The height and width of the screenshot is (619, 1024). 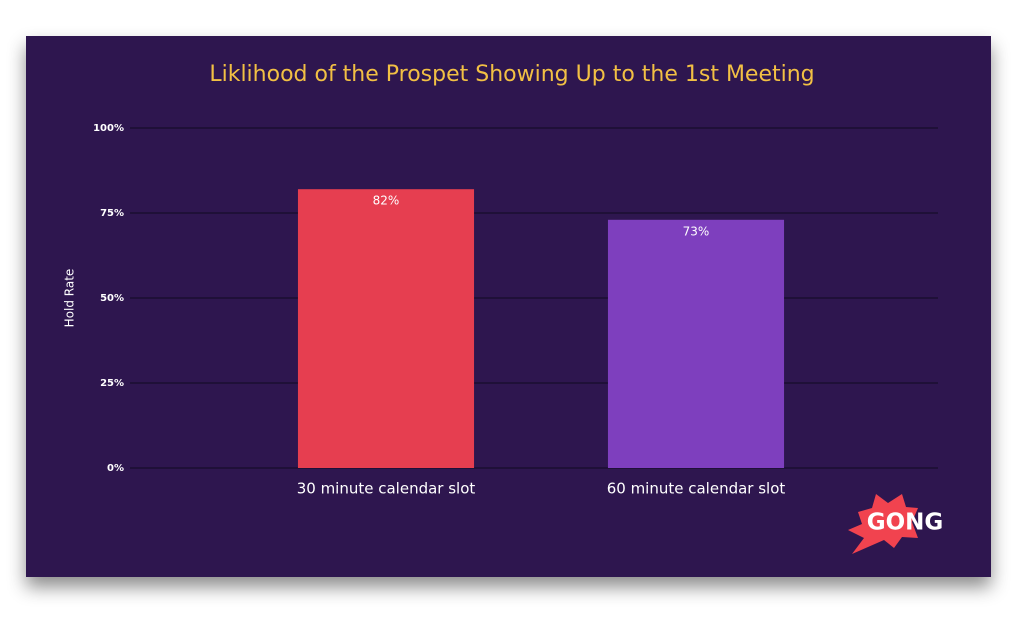 What do you see at coordinates (386, 489) in the screenshot?
I see `x-tick-label: 30 minute calendar slot` at bounding box center [386, 489].